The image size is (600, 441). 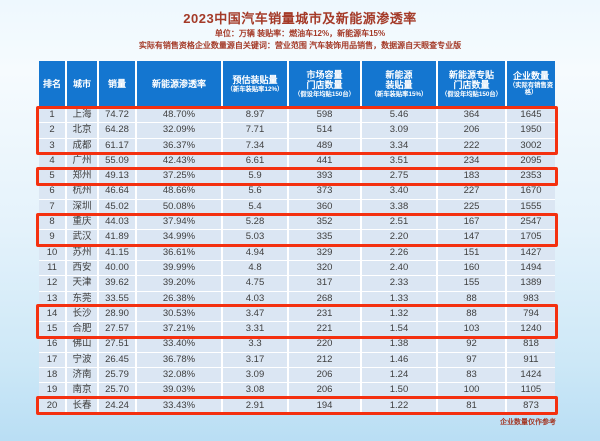 What do you see at coordinates (52, 390) in the screenshot?
I see `table-cell-r19-c1: 19` at bounding box center [52, 390].